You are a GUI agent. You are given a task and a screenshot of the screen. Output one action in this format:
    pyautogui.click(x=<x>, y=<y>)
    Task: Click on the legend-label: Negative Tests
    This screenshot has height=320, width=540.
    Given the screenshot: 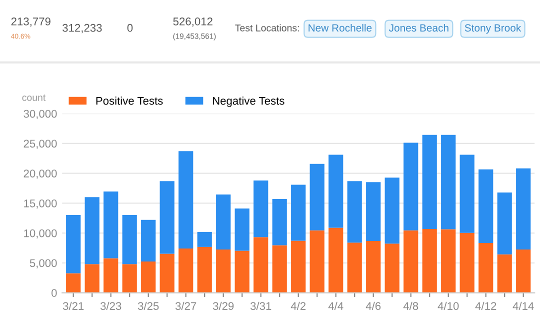 What is the action you would take?
    pyautogui.click(x=248, y=101)
    